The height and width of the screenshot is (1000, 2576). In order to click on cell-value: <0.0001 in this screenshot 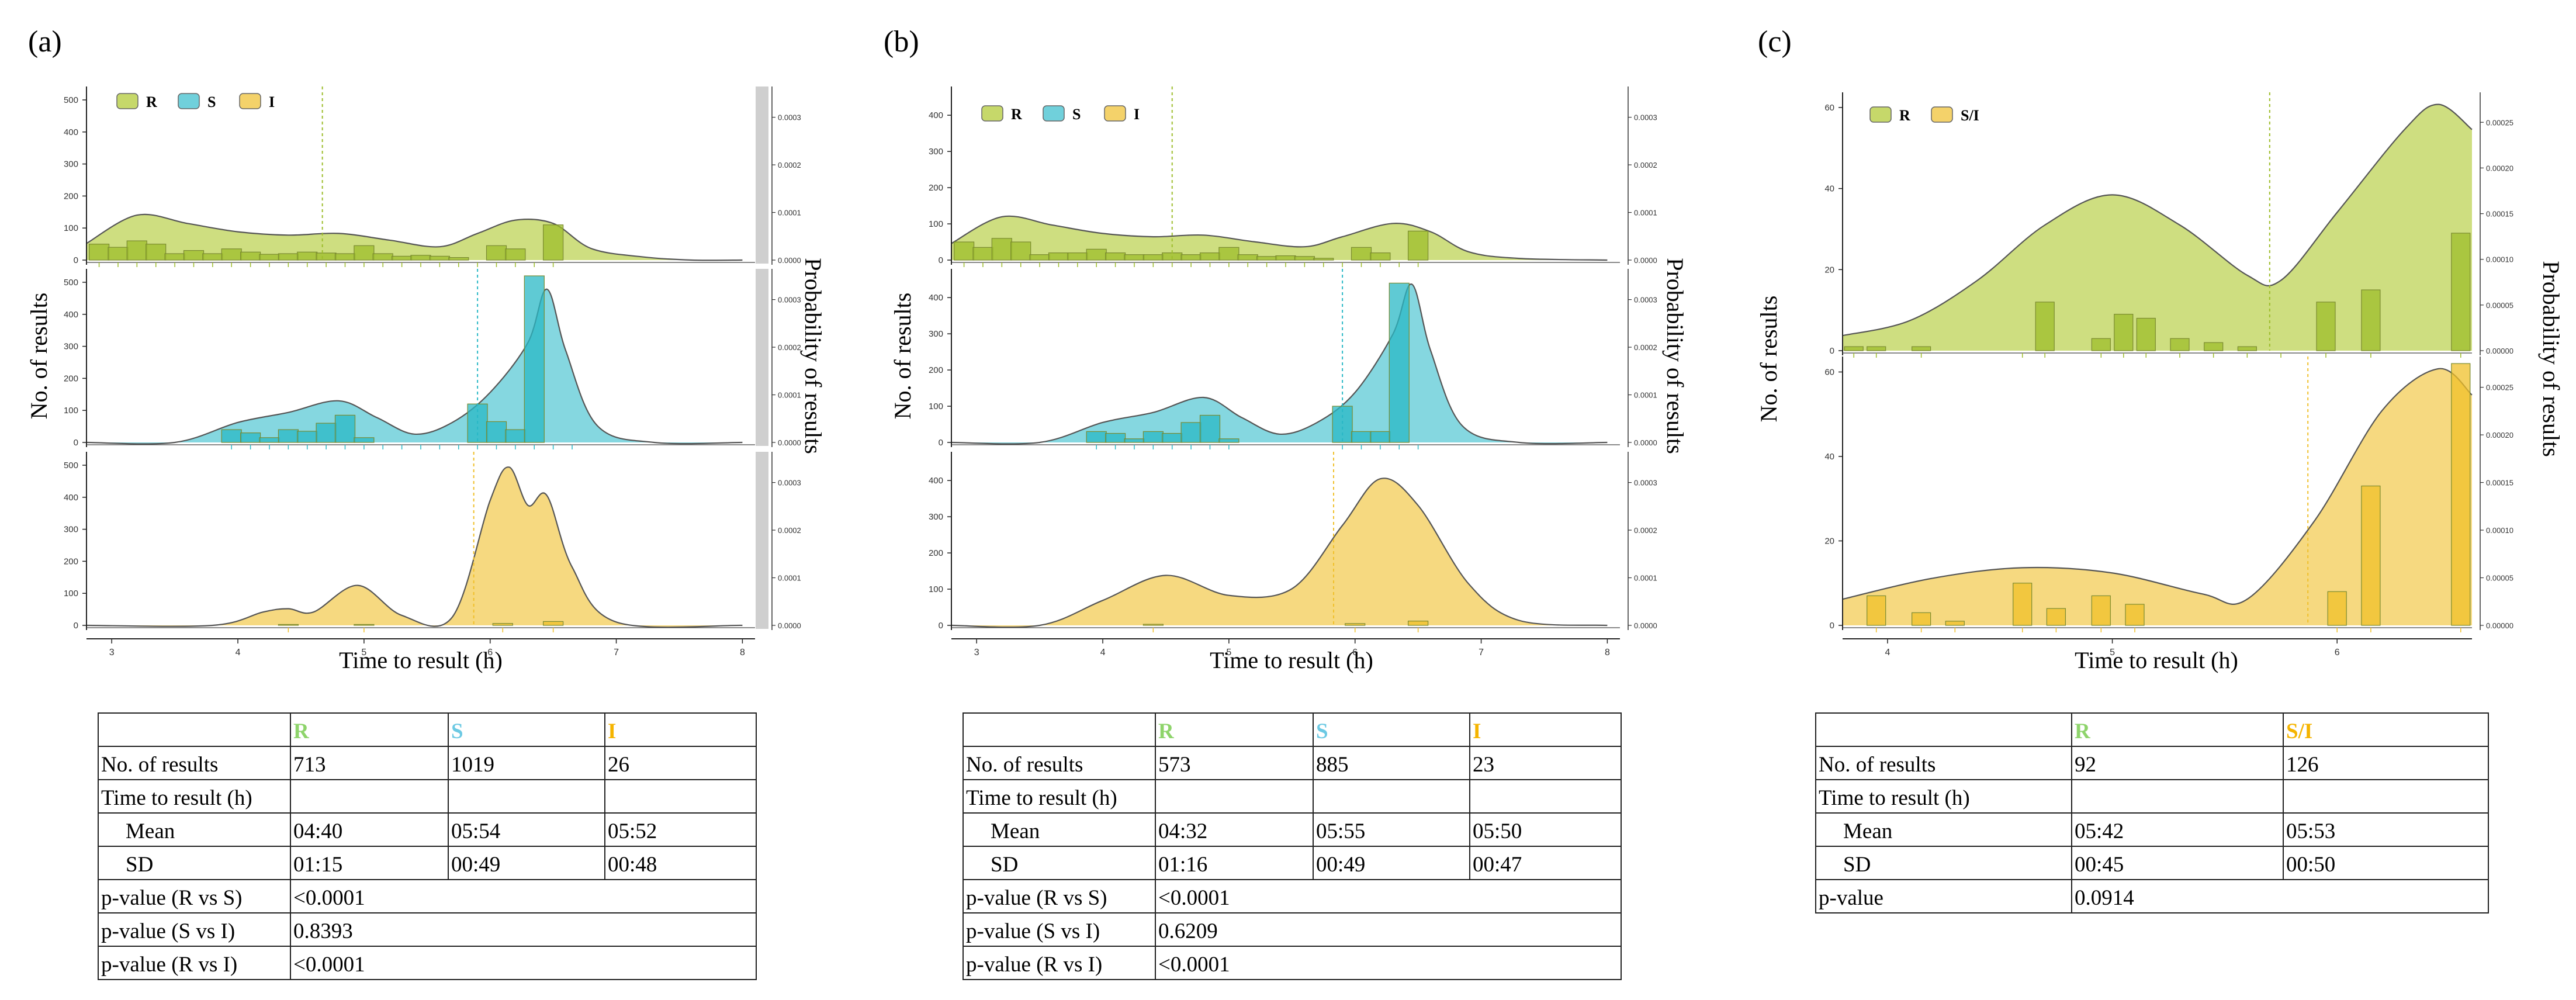, I will do `click(1388, 897)`.